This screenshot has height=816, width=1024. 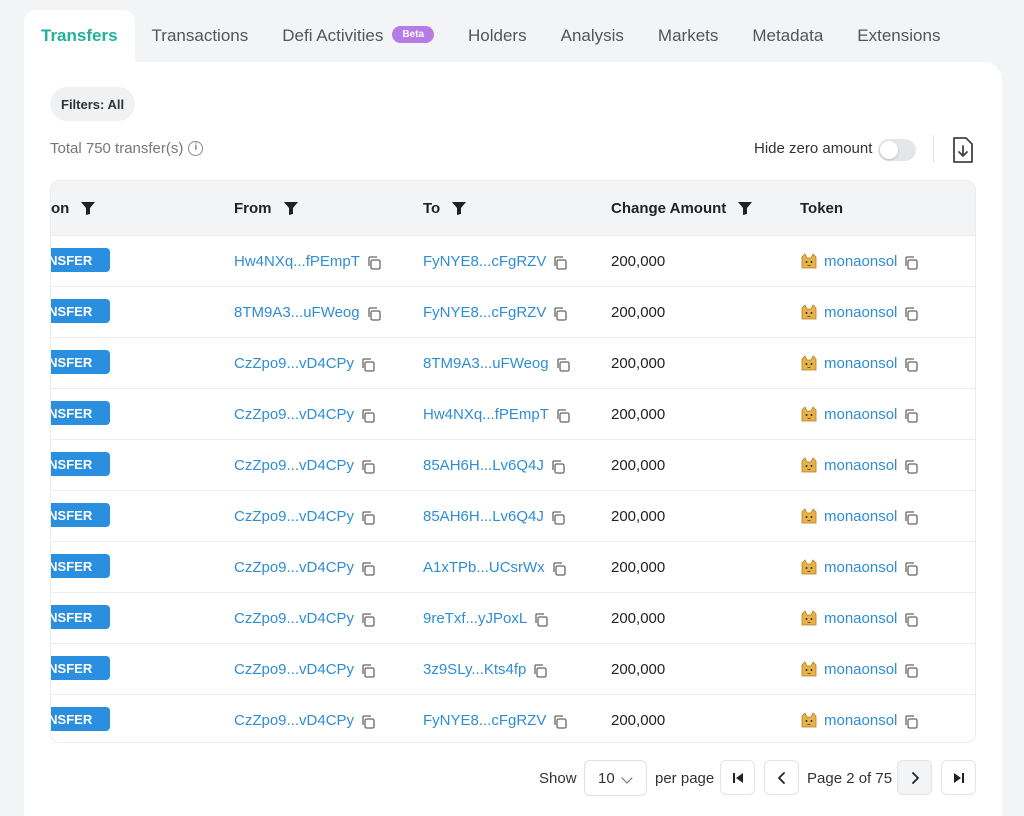 I want to click on tab-metadata: Metadata, so click(x=787, y=36).